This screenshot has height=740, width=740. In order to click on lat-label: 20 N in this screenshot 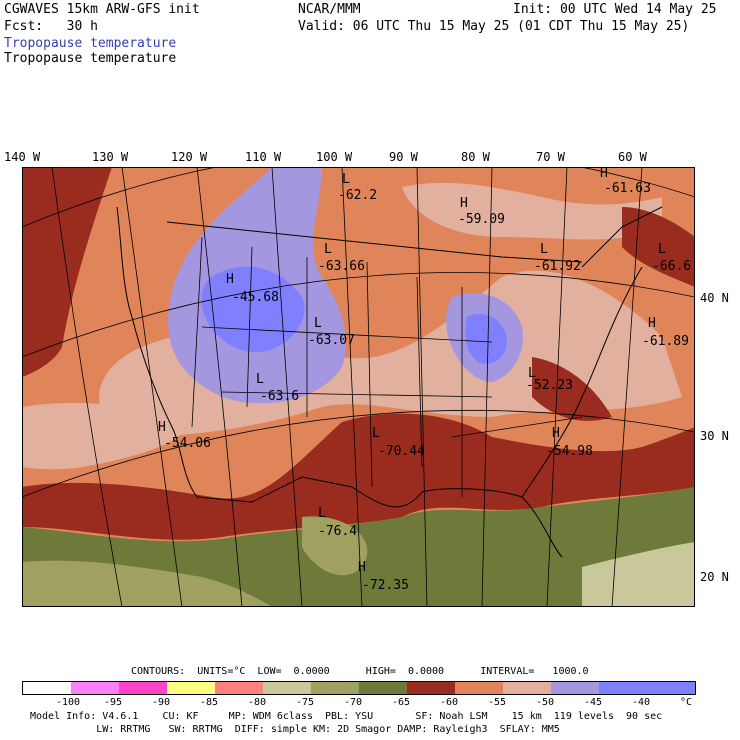, I will do `click(714, 577)`.